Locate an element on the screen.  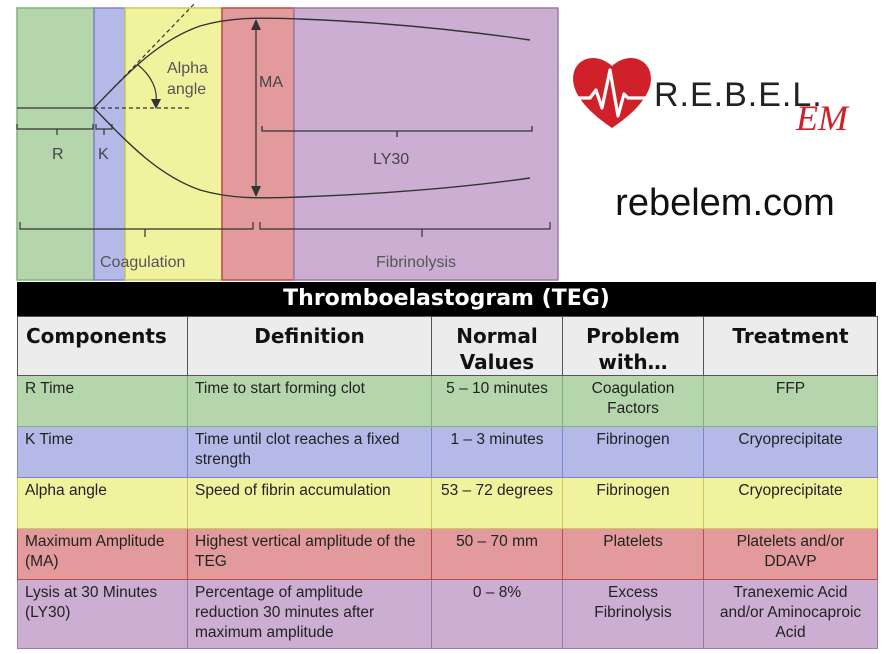
alpha-label-line2: angle is located at coordinates (186, 89).